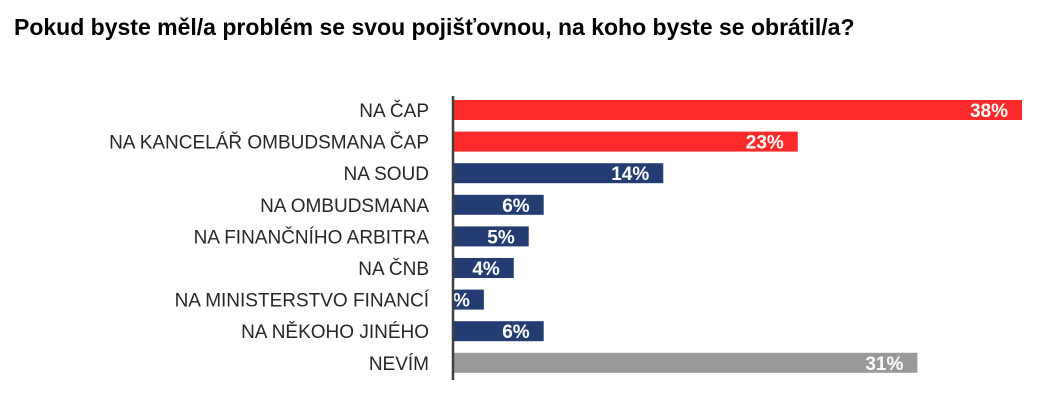  What do you see at coordinates (335, 332) in the screenshot?
I see `category-label: NA NĚKOHO JINÉHO` at bounding box center [335, 332].